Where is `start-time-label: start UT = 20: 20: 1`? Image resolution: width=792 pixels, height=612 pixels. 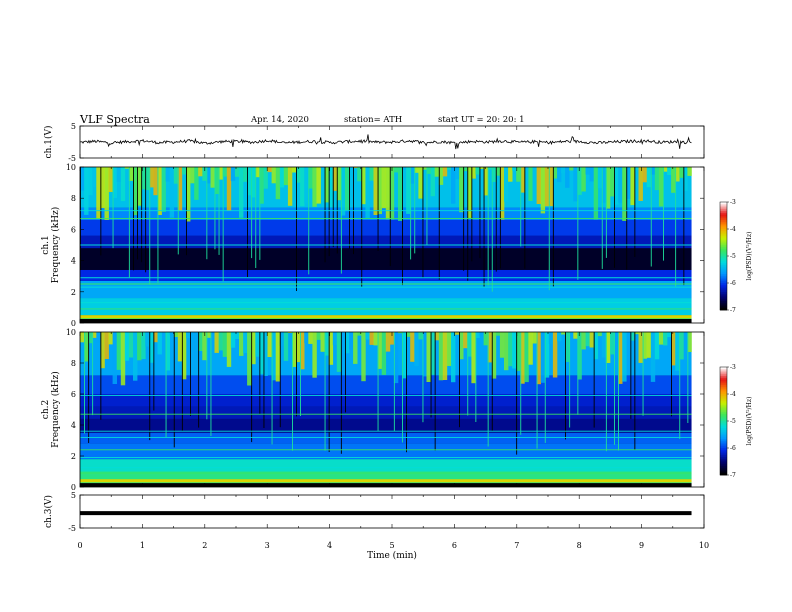
start-time-label: start UT = 20: 20: 1 is located at coordinates (481, 120).